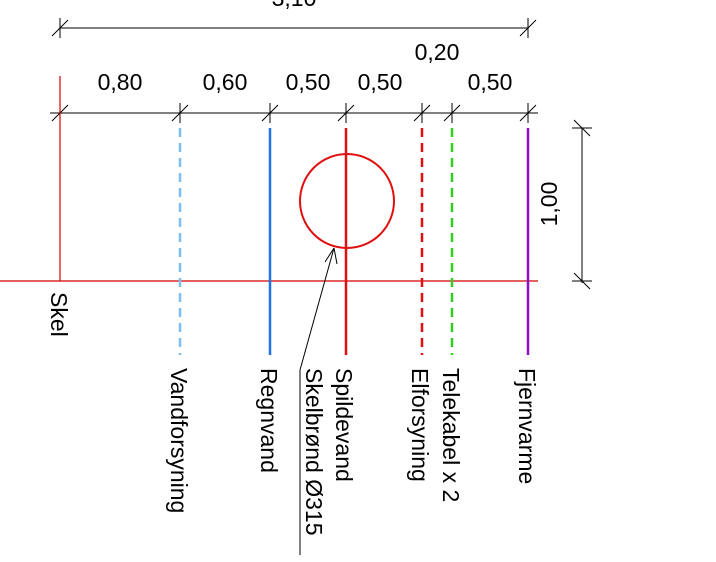  Describe the element at coordinates (437, 52) in the screenshot. I see `dimension-0-20: 0,20` at that location.